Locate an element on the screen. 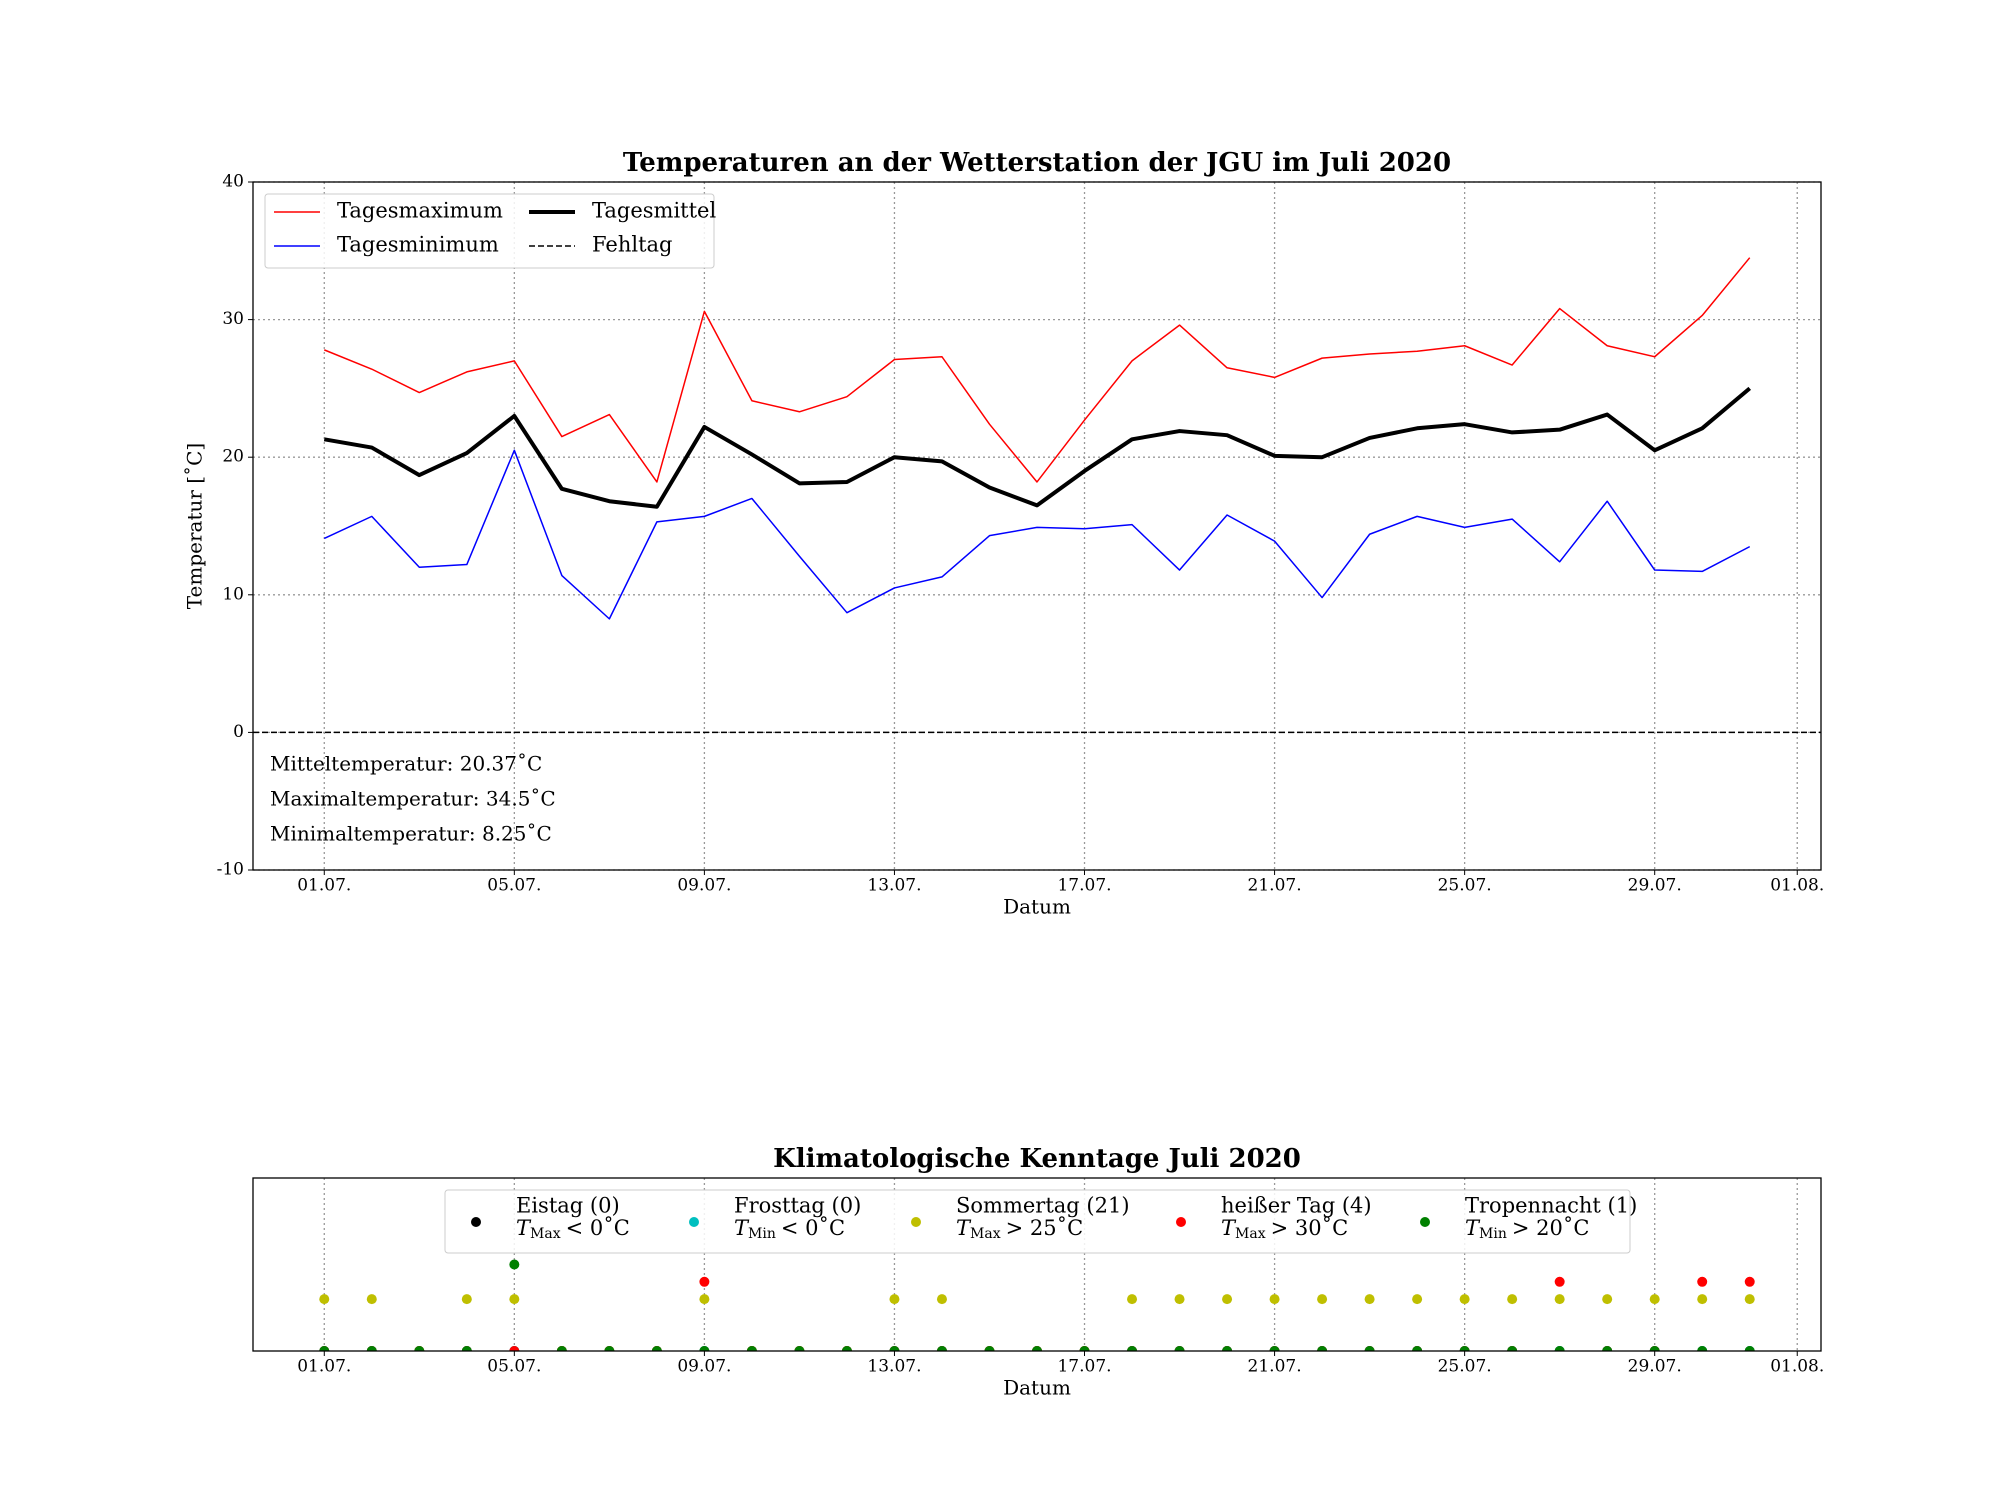 The image size is (2000, 1500). annotation: Minimaltemperatur: 8.25˚C is located at coordinates (411, 834).